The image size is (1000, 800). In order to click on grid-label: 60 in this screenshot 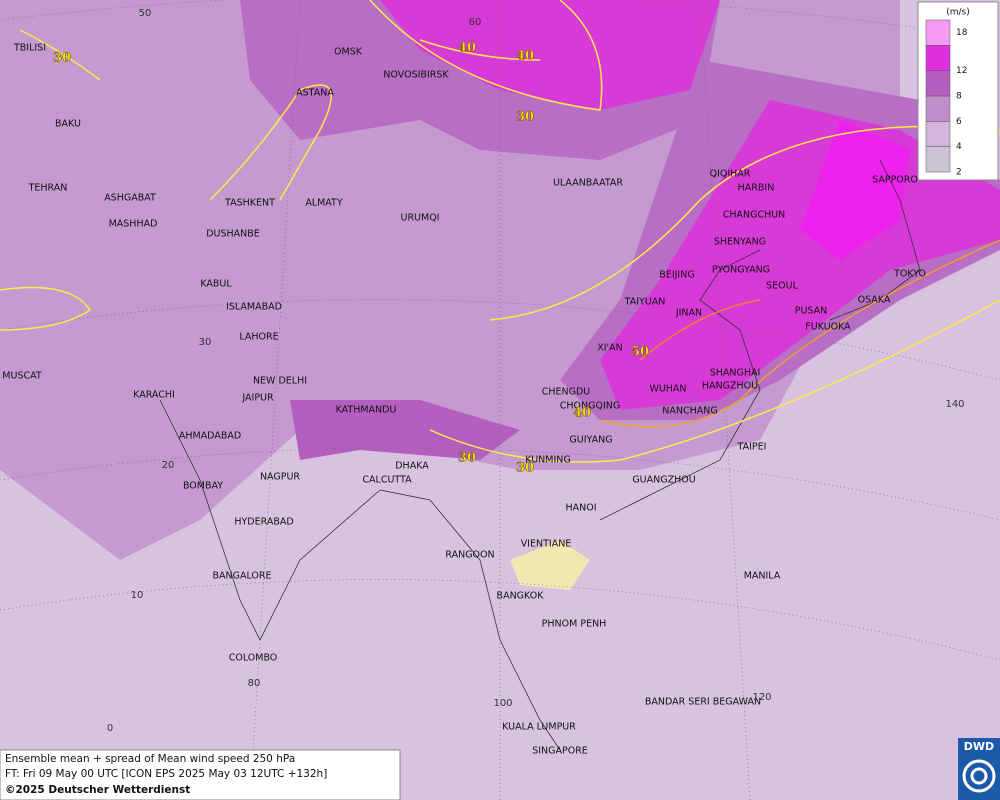, I will do `click(475, 22)`.